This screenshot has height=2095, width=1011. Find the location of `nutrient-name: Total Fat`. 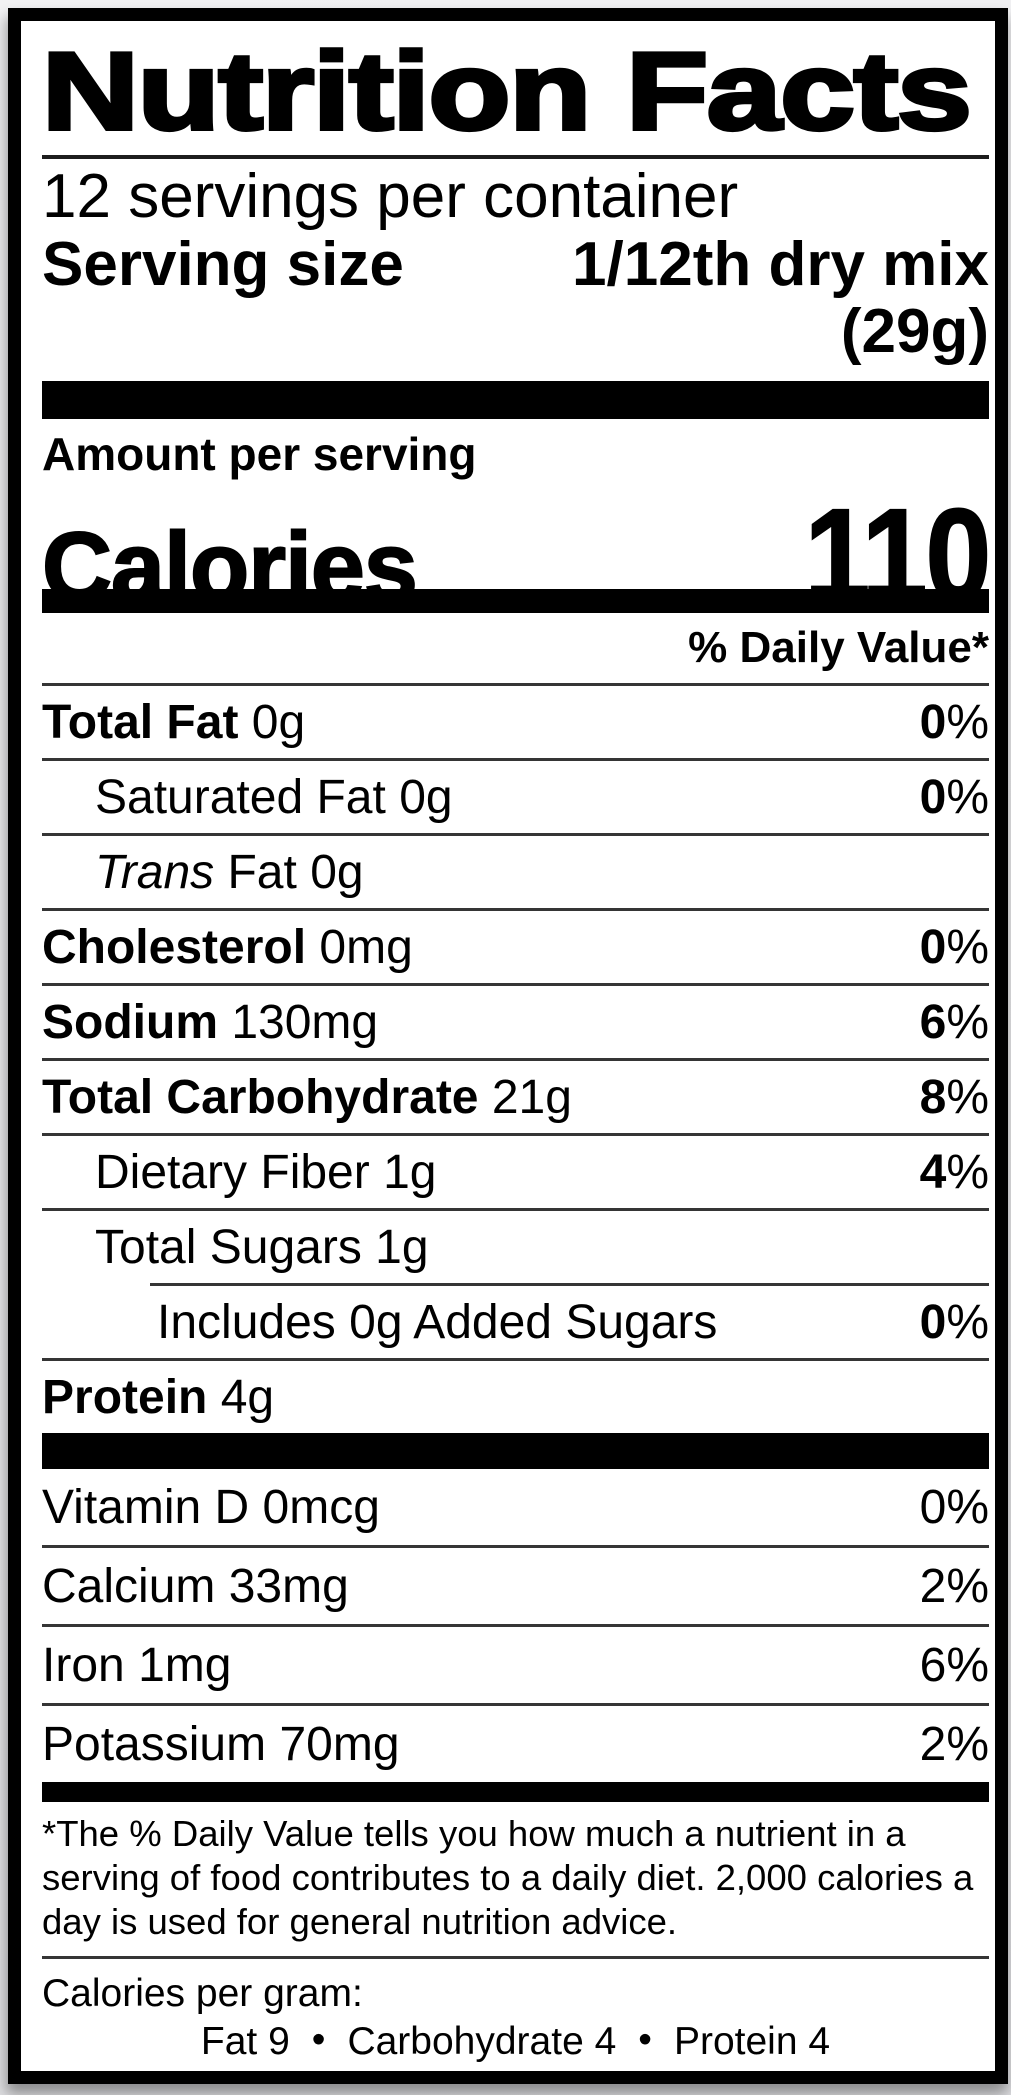

nutrient-name: Total Fat is located at coordinates (140, 722).